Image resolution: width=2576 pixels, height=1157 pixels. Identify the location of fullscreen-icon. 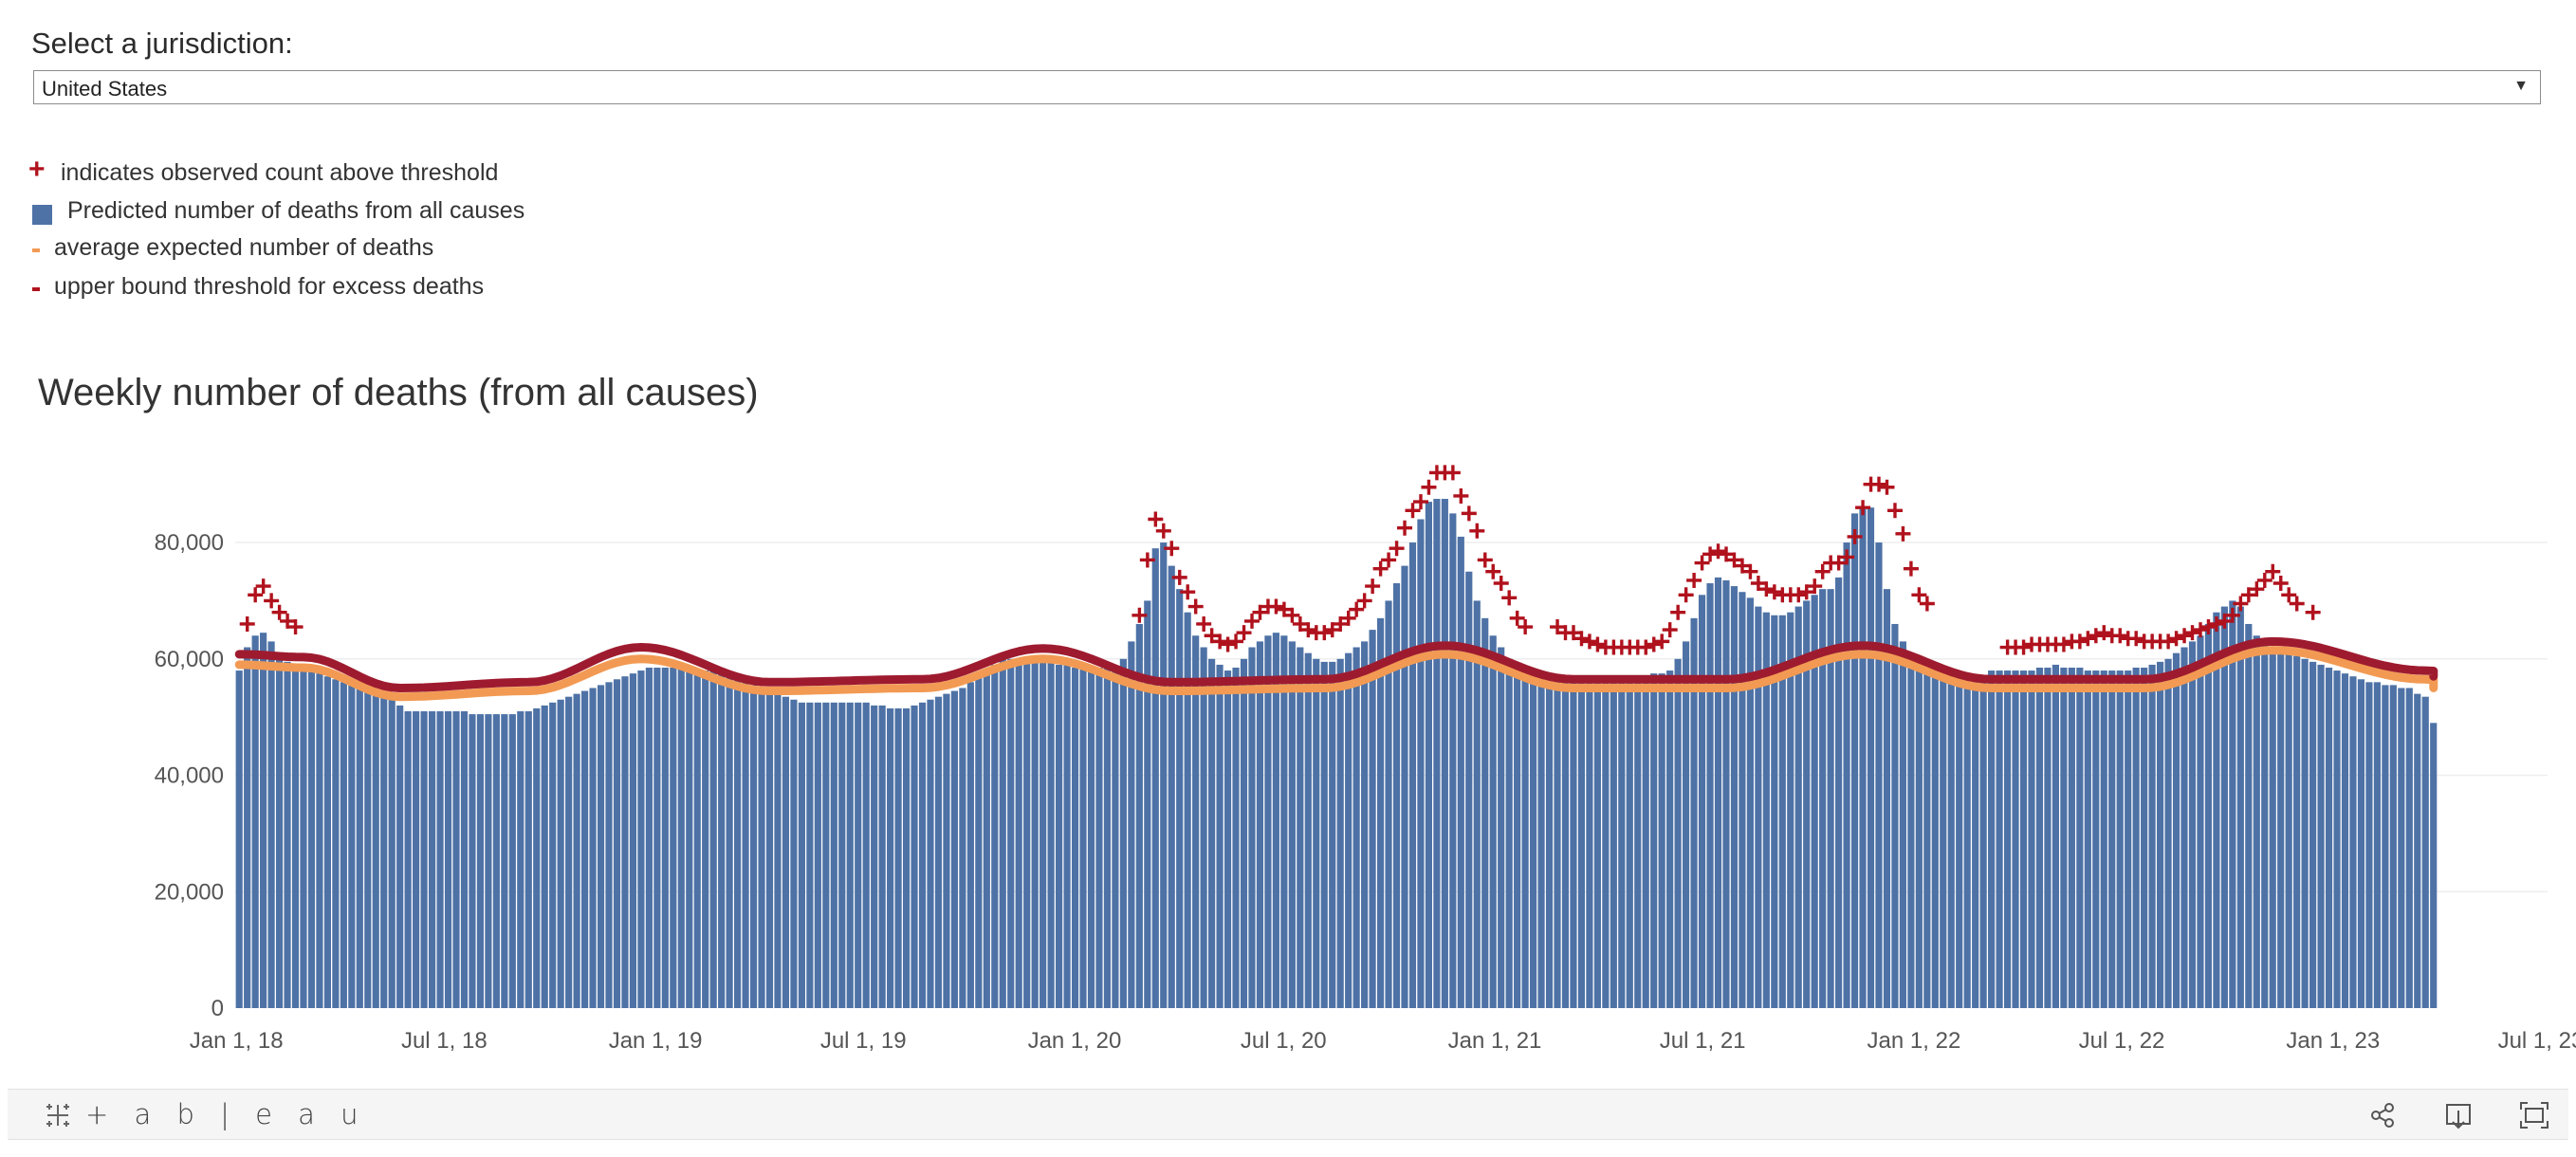
(2534, 1115).